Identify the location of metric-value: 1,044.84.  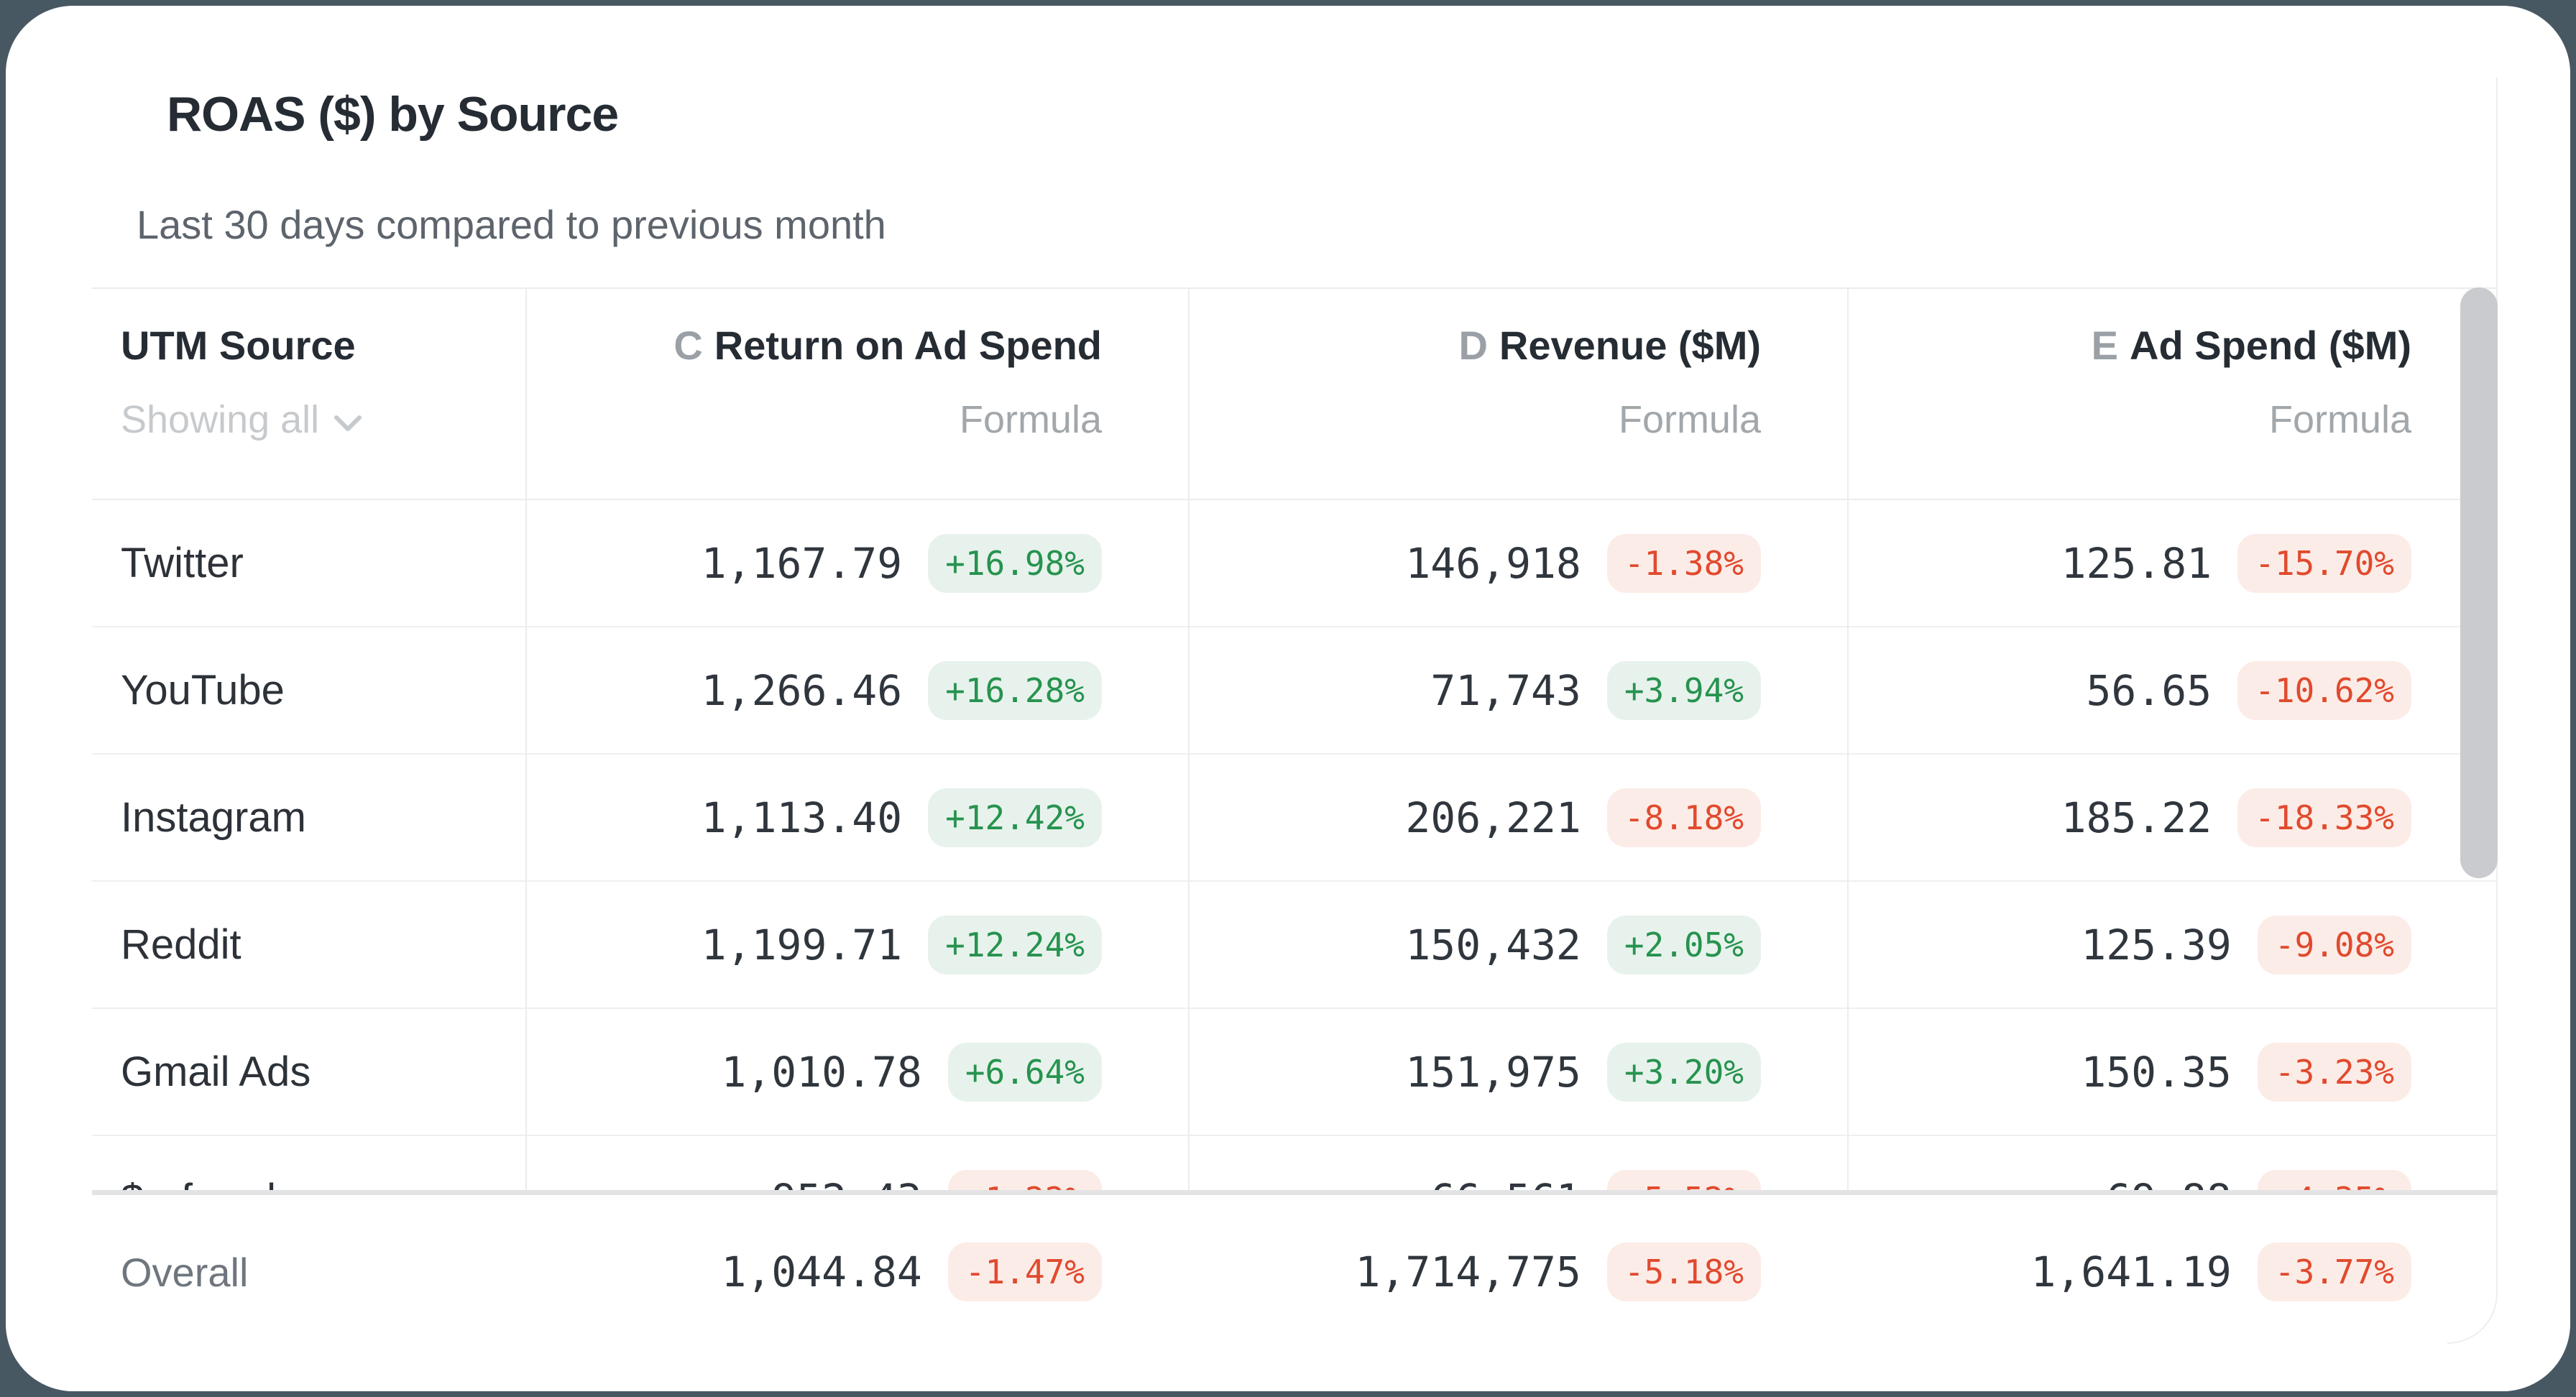
(821, 1272).